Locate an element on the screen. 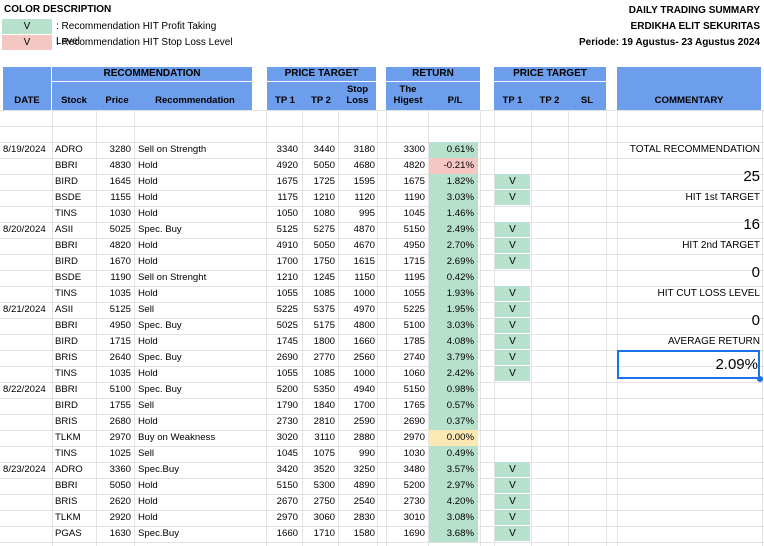  cell-pl: -0.21% is located at coordinates (453, 166).